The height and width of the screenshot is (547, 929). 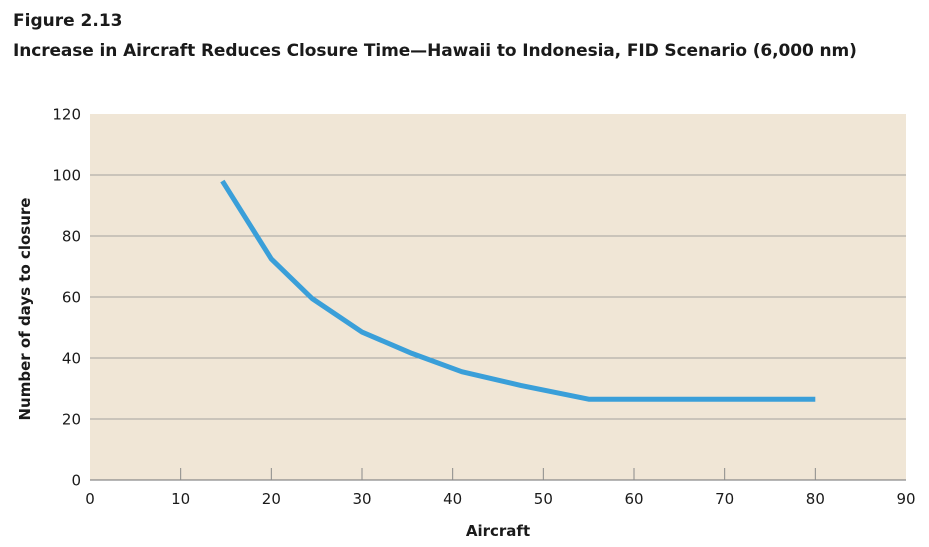 What do you see at coordinates (633, 499) in the screenshot?
I see `x-tick-label: 60` at bounding box center [633, 499].